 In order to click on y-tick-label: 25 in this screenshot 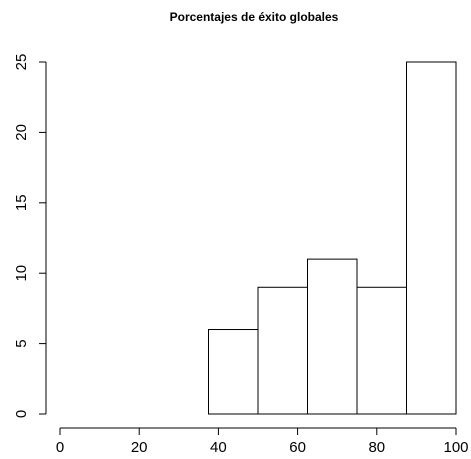, I will do `click(21, 62)`.